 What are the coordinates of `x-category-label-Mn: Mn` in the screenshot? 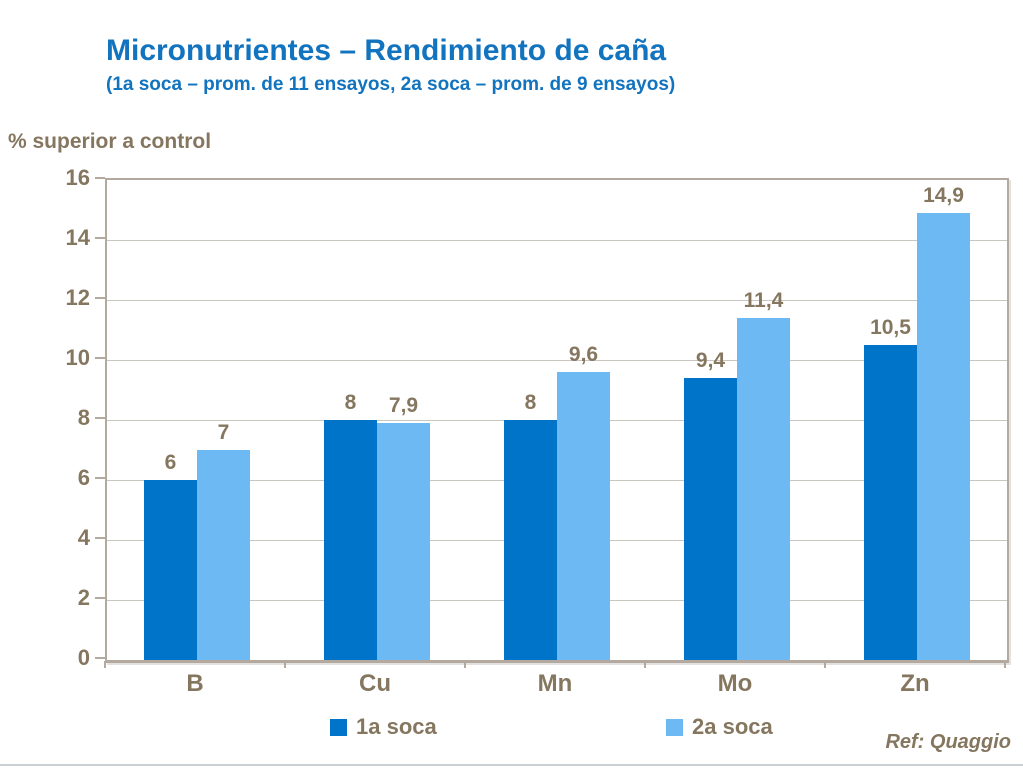 It's located at (555, 683).